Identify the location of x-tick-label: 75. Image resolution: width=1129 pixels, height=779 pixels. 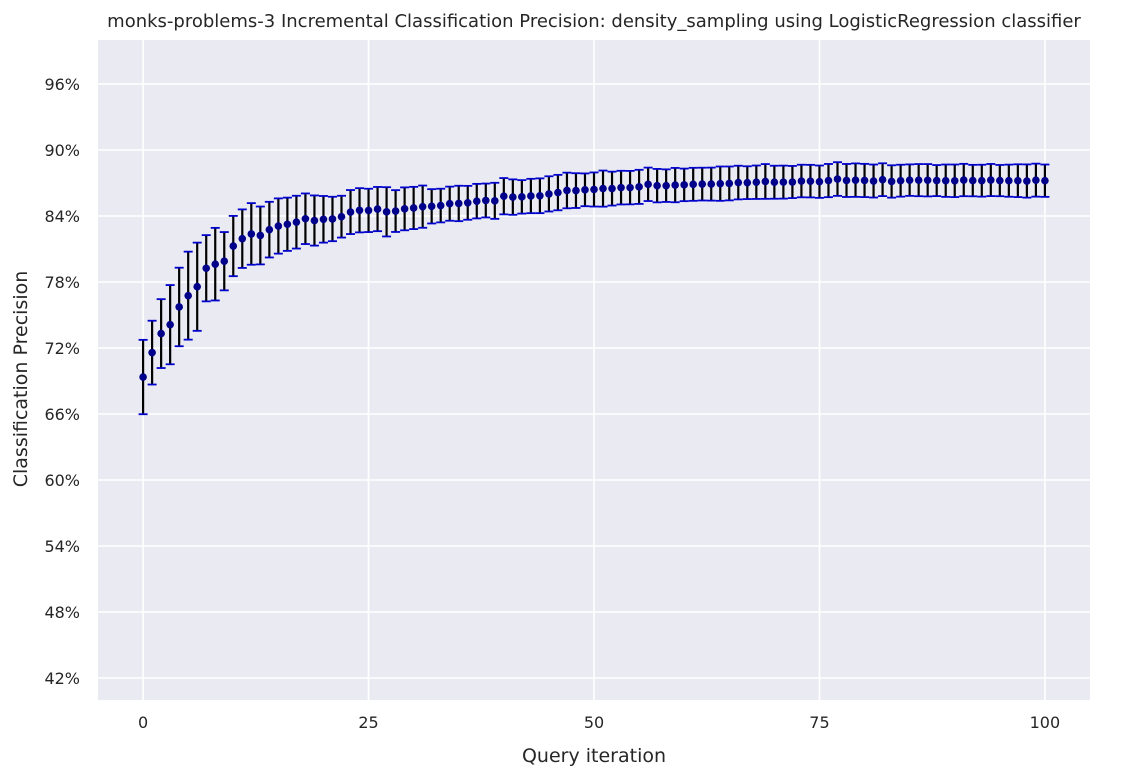
(819, 722).